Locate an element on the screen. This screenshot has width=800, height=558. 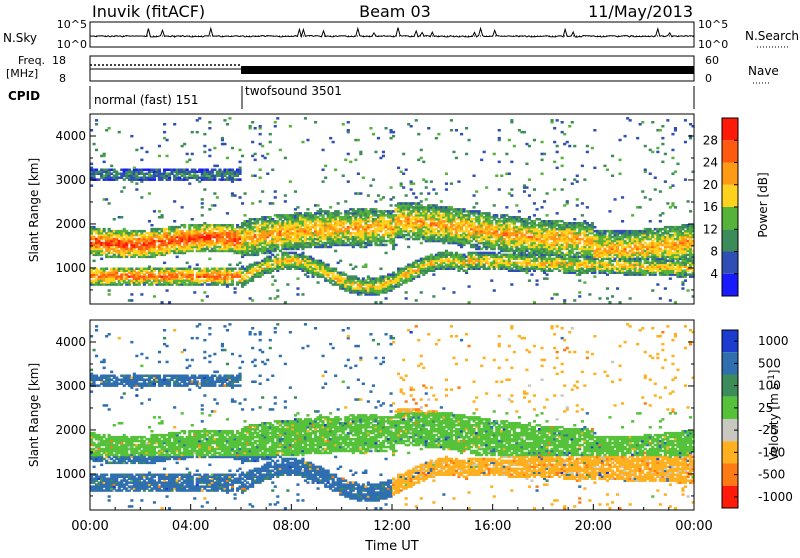
frequency-trace is located at coordinates (392, 69).